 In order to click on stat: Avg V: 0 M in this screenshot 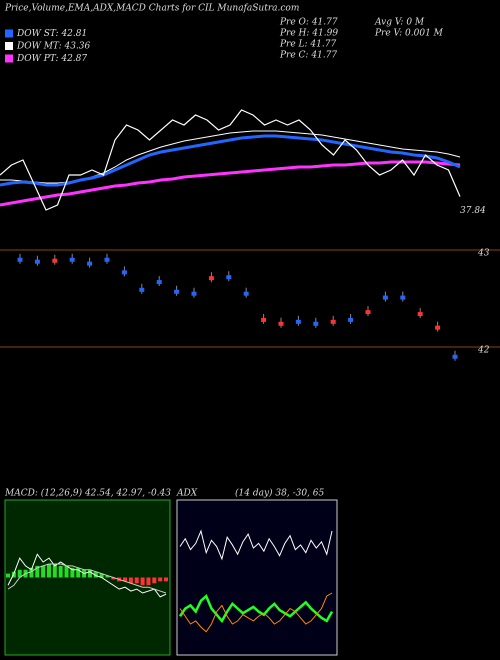, I will do `click(399, 23)`.